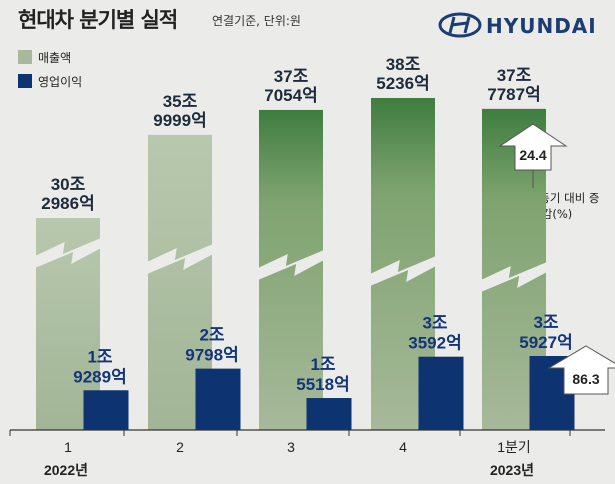  What do you see at coordinates (514, 447) in the screenshot?
I see `x-tick-label: 1분기` at bounding box center [514, 447].